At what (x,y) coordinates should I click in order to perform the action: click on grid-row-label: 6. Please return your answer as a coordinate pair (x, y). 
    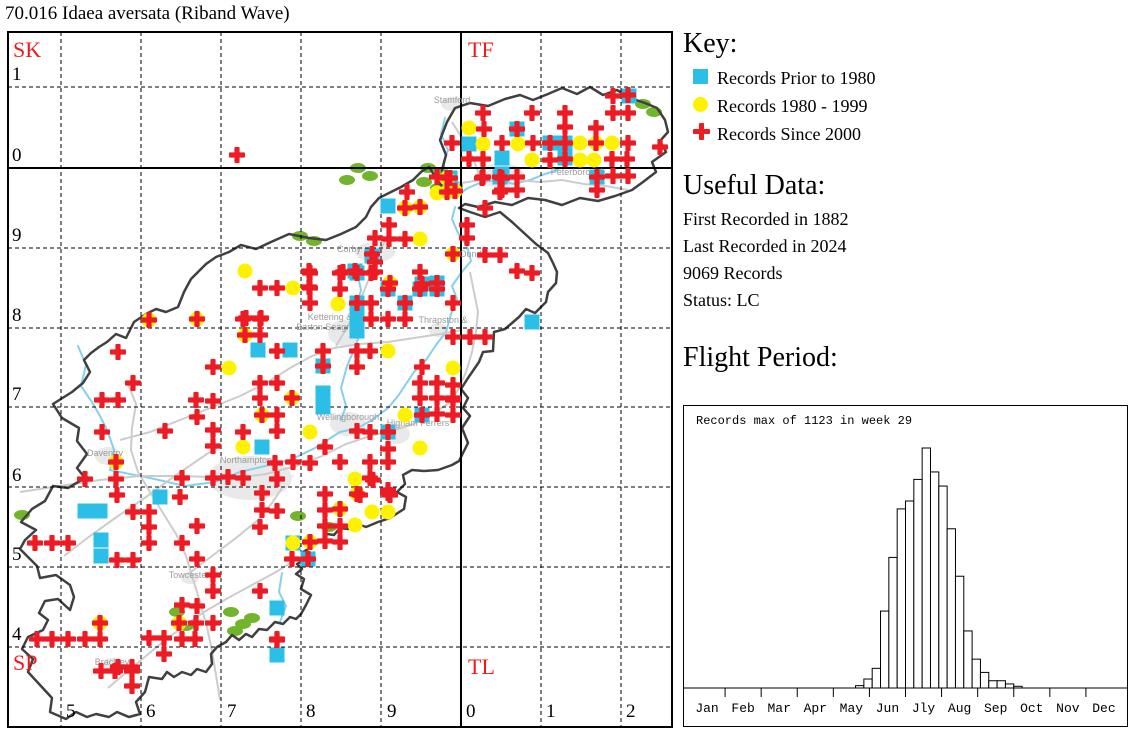
    Looking at the image, I should click on (17, 475).